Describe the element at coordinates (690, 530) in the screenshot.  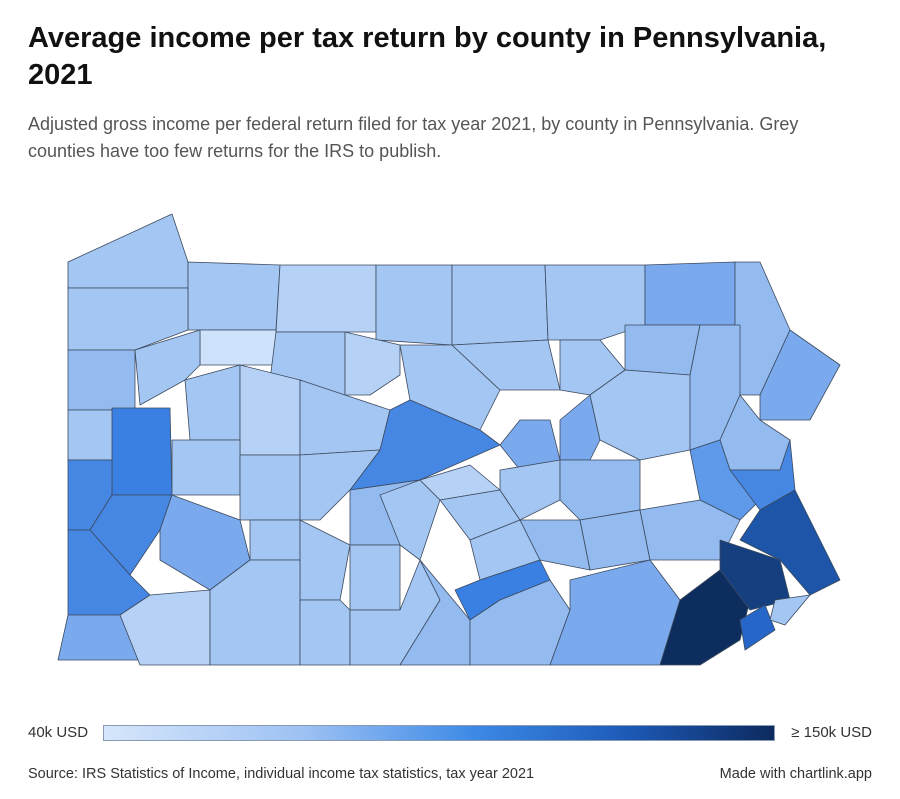
I see `county-berks` at that location.